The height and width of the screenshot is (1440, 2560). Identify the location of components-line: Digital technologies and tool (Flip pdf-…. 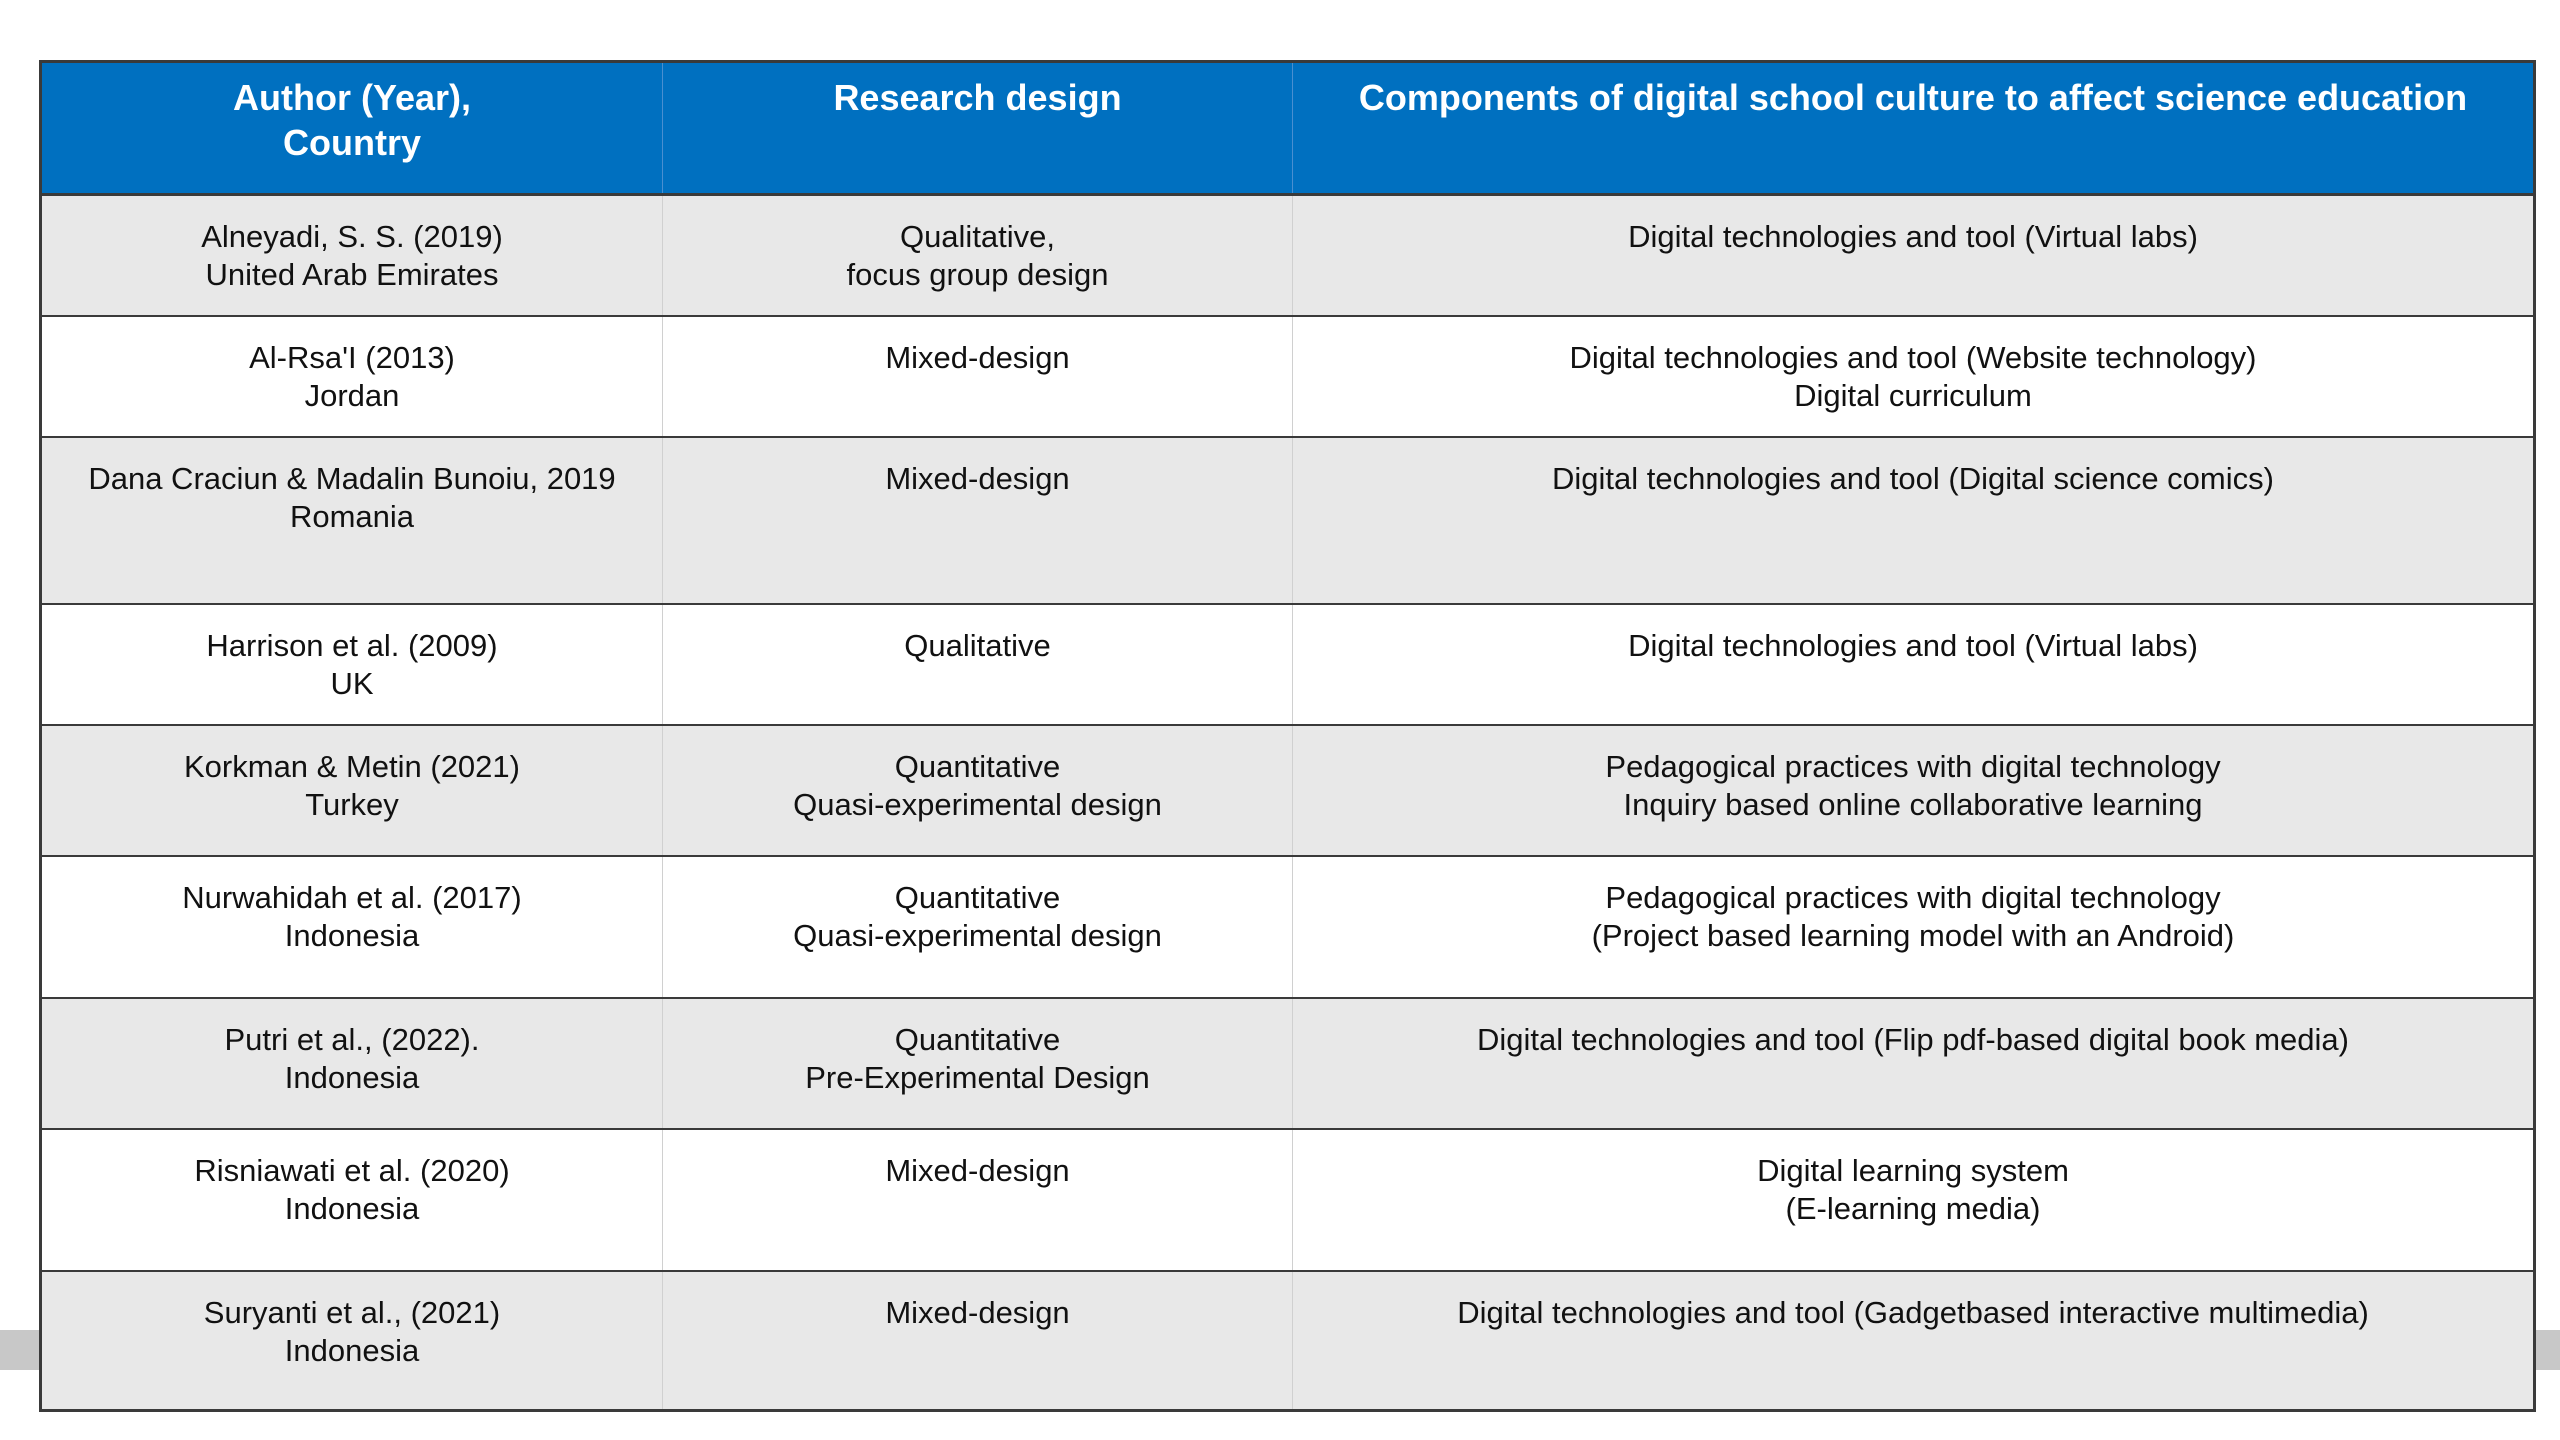
(1913, 1039).